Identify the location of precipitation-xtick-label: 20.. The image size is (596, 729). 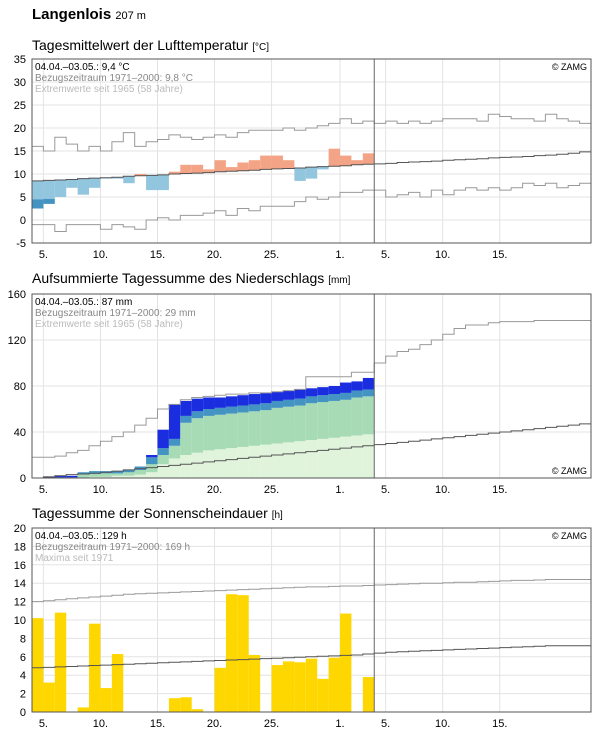
(214, 490).